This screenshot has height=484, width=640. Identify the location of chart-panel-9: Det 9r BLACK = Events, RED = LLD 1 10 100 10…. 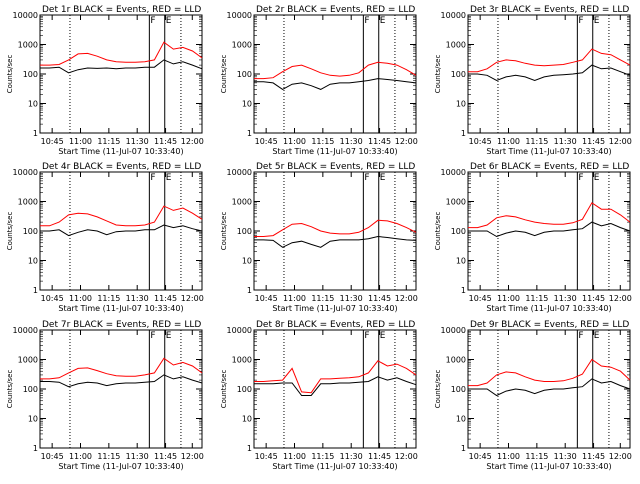
(533, 395).